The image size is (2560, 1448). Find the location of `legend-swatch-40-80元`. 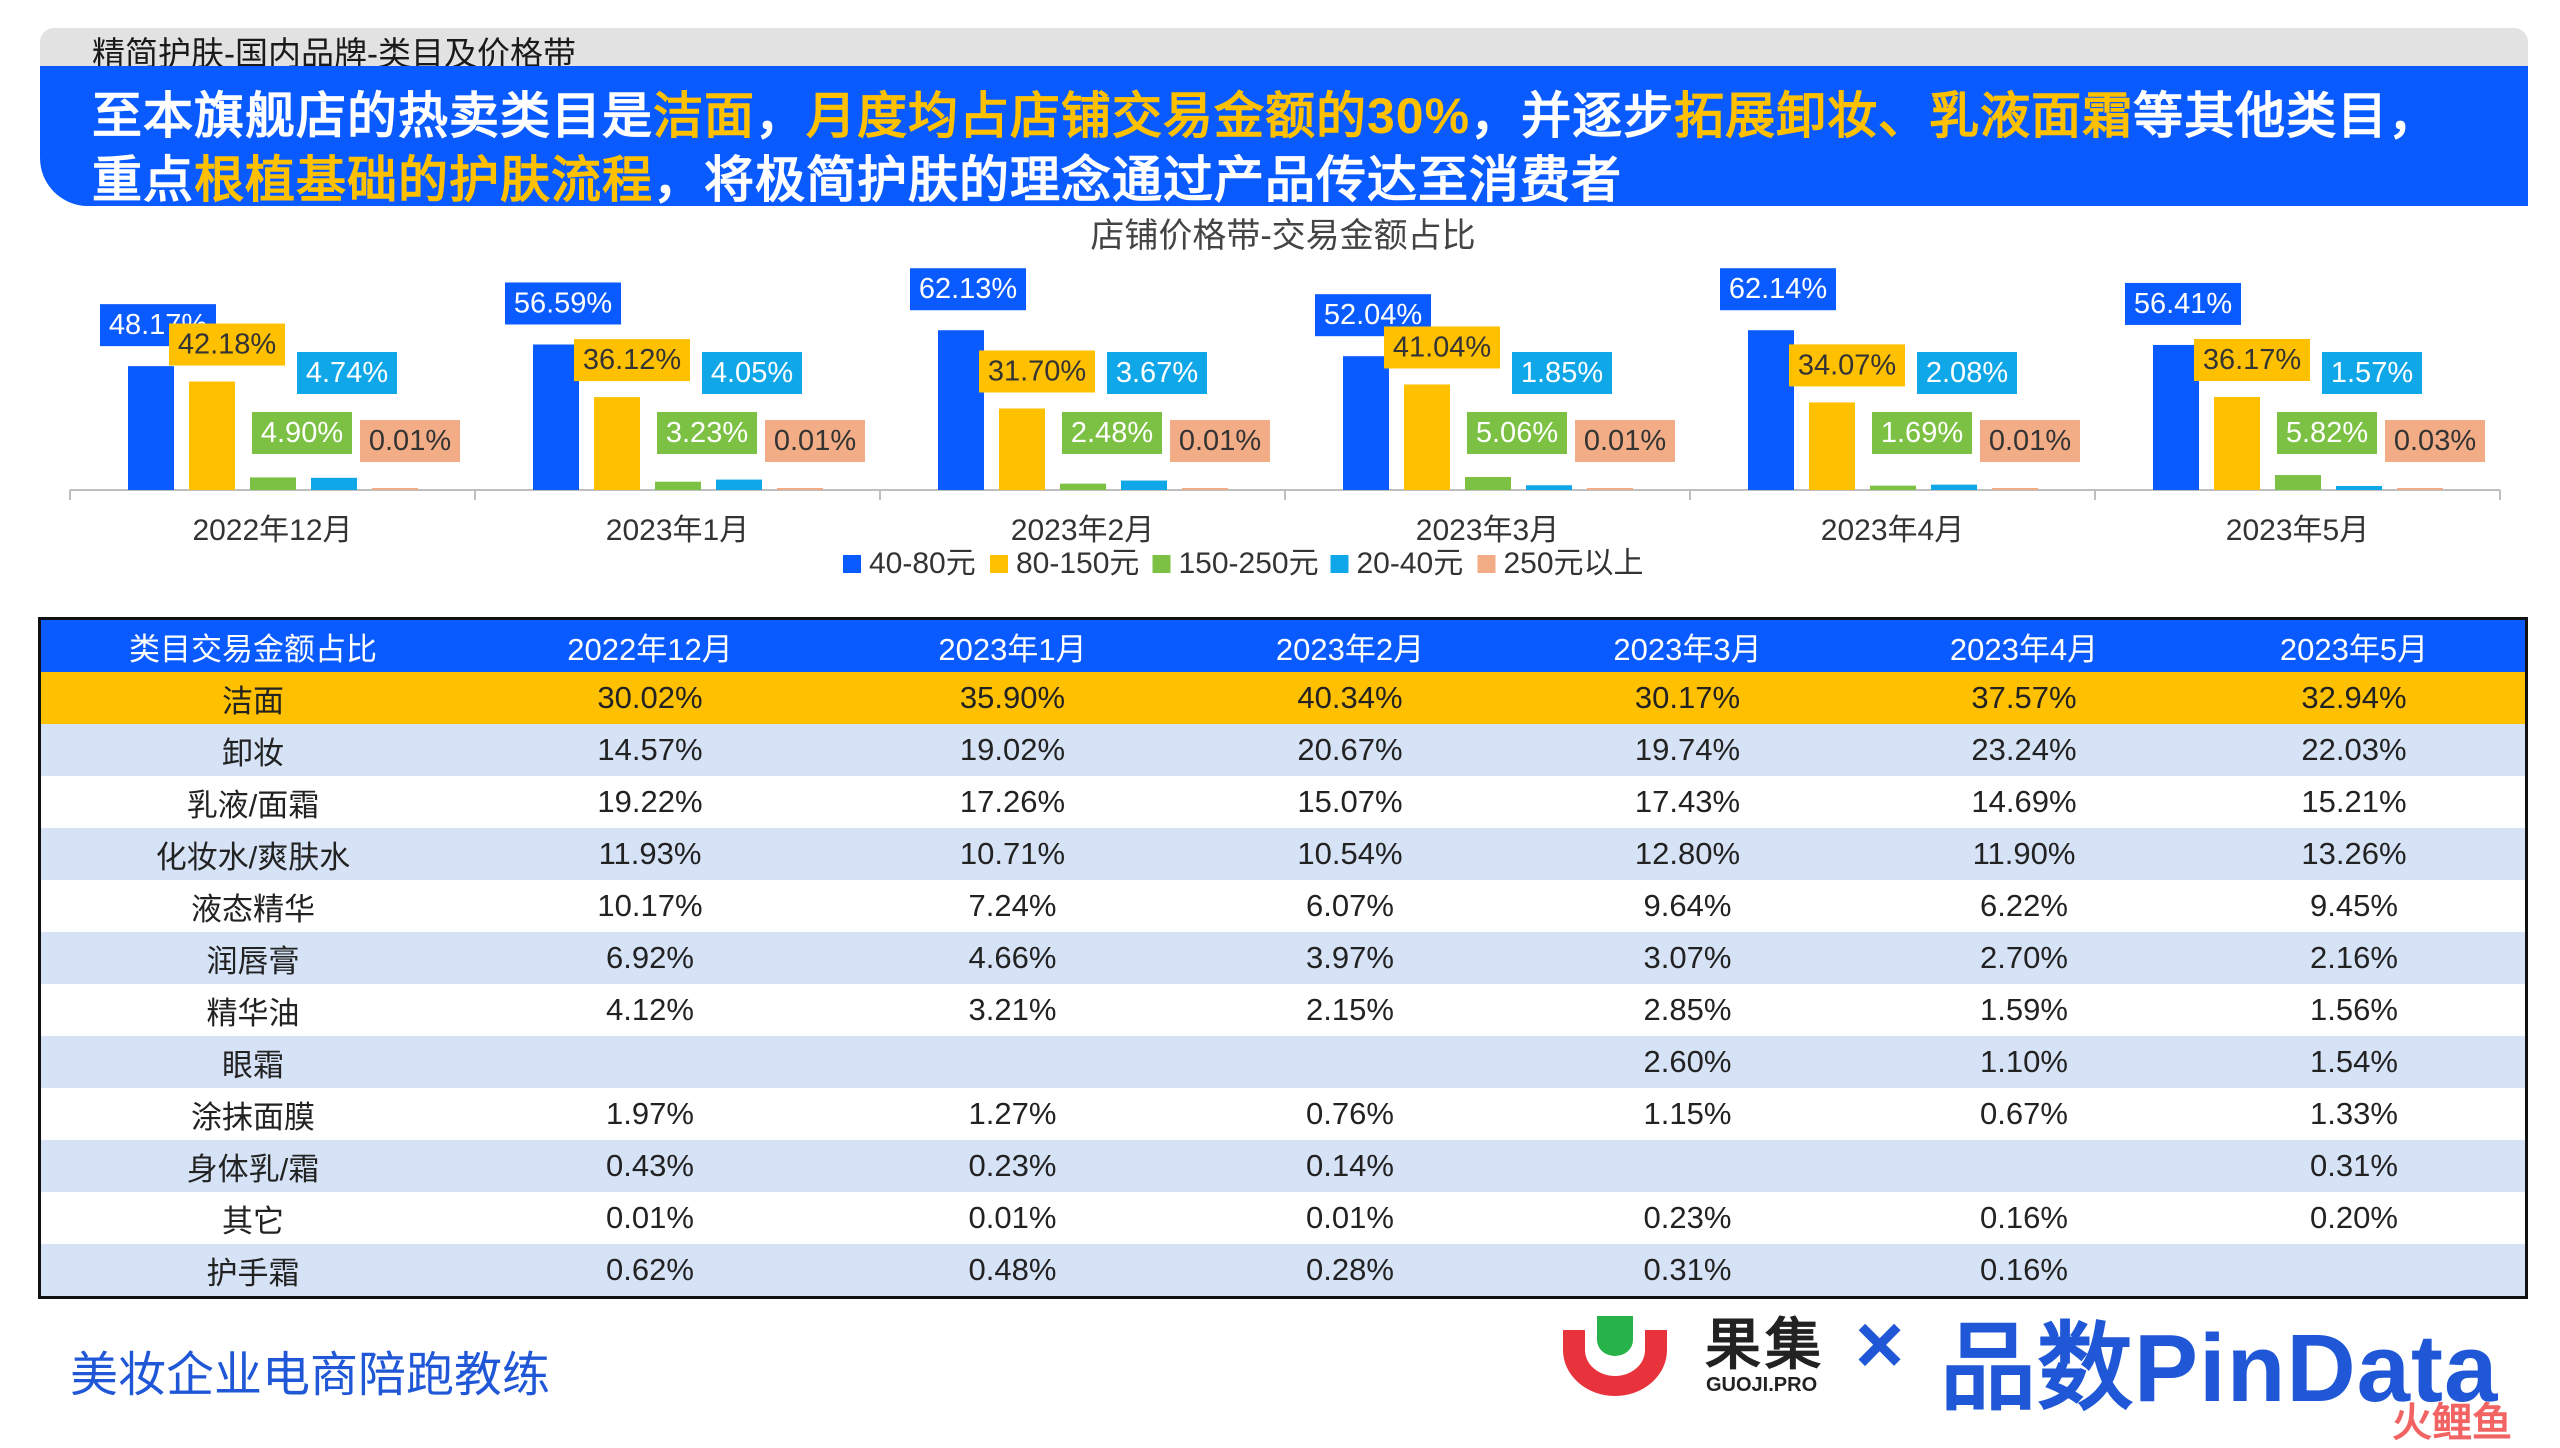

legend-swatch-40-80元 is located at coordinates (852, 564).